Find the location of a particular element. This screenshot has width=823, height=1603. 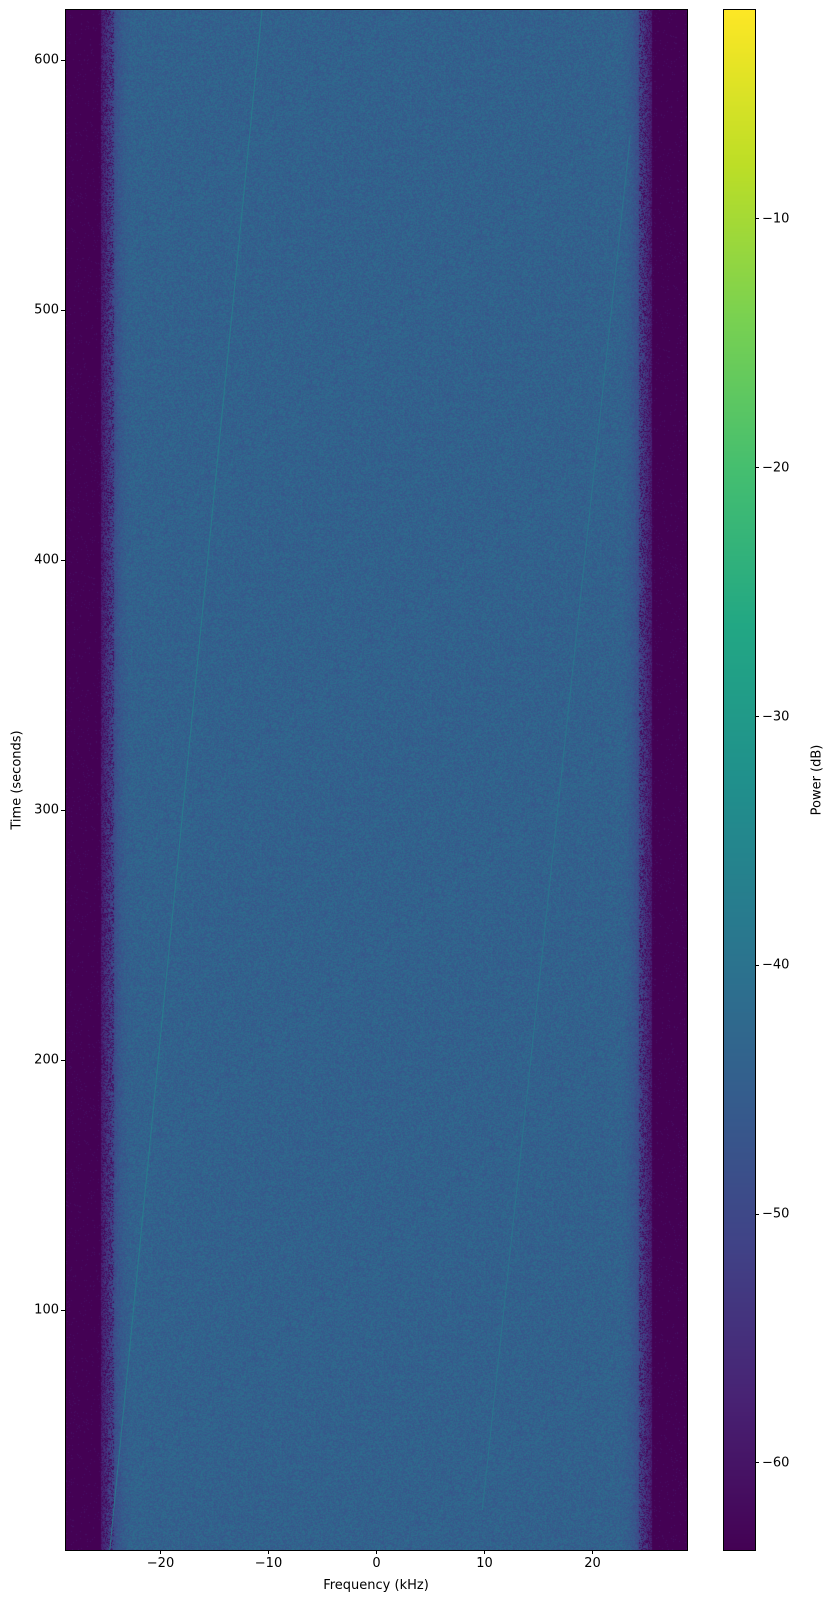

colorbar-tick-label: −10 is located at coordinates (776, 219).